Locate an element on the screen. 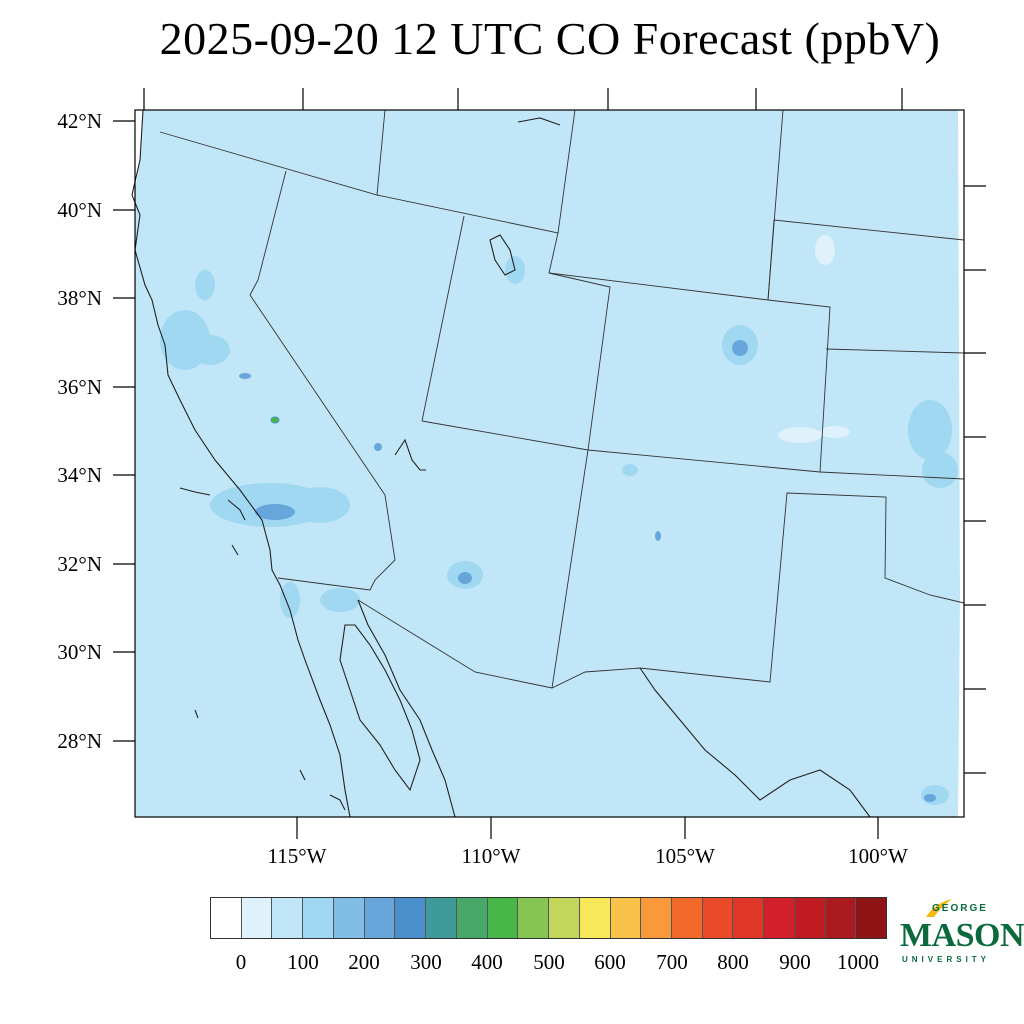 The image size is (1024, 1024). lon-label-105w: 105°W is located at coordinates (685, 856).